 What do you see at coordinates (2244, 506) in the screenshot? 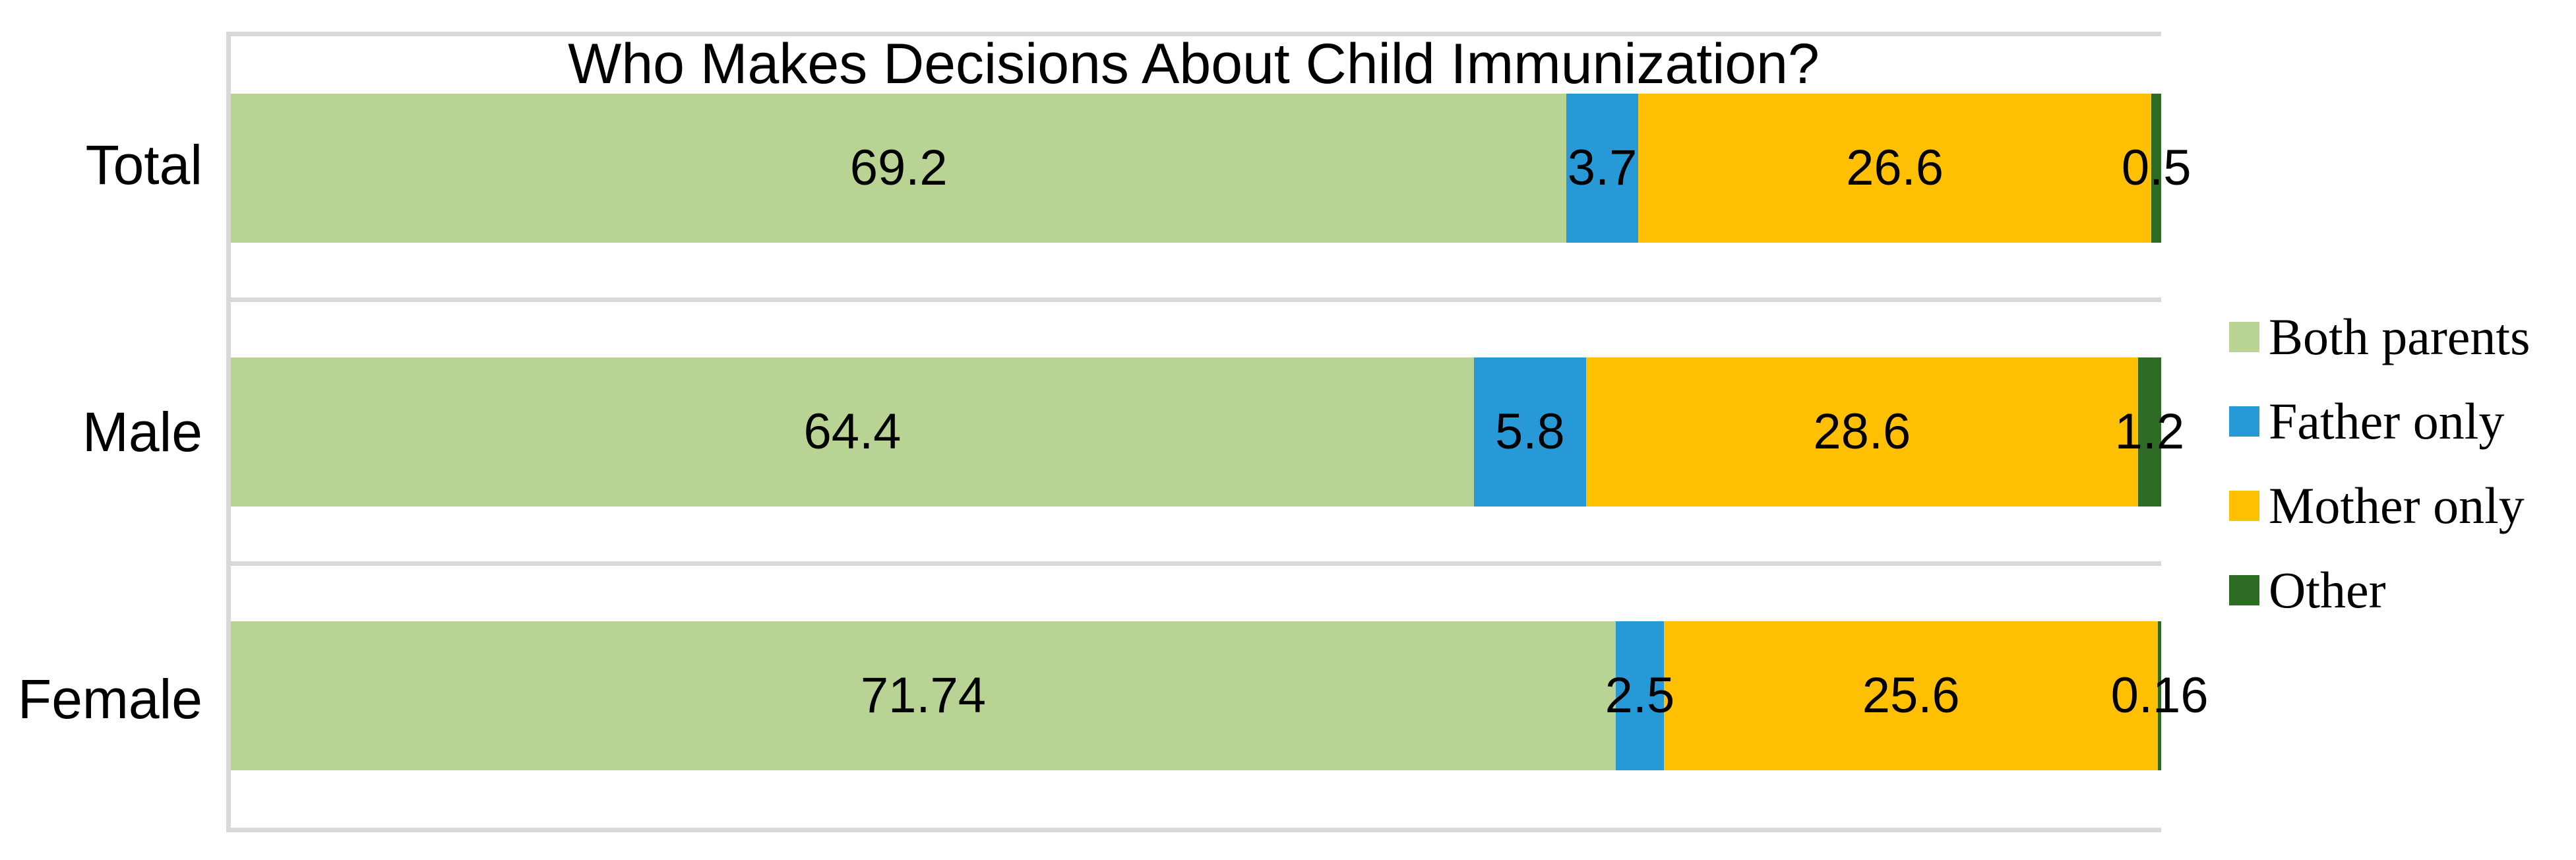
I see `legend-swatch-mother-only` at bounding box center [2244, 506].